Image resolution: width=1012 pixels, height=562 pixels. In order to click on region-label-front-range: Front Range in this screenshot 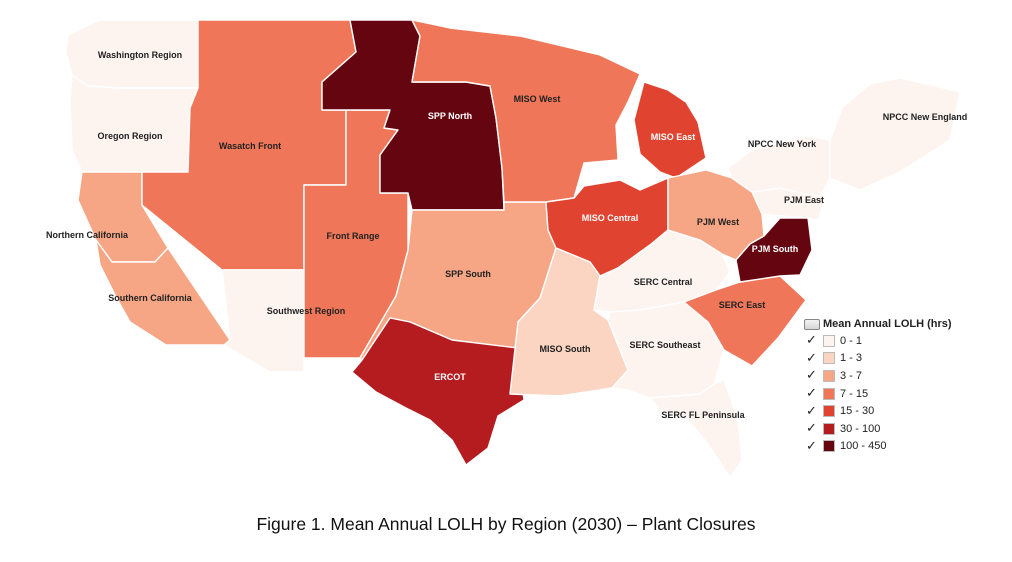, I will do `click(353, 236)`.